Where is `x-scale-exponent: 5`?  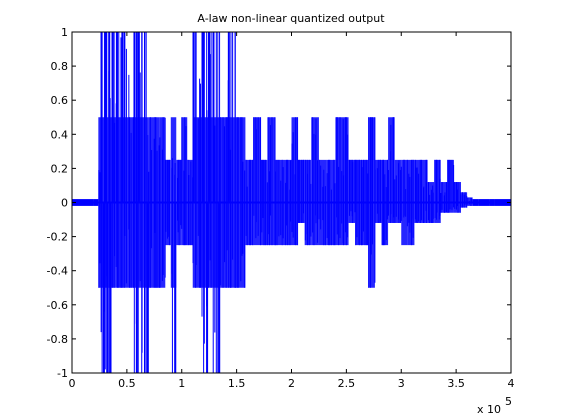 x-scale-exponent: 5 is located at coordinates (508, 401).